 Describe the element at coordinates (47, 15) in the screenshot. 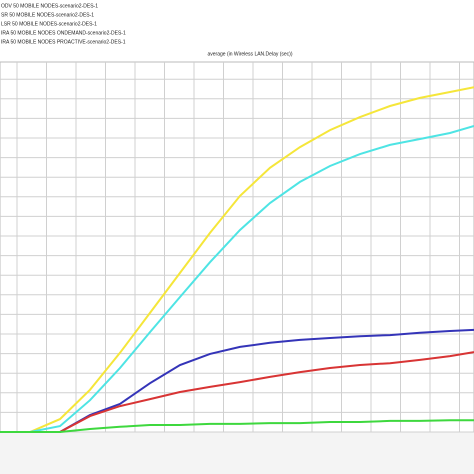

I see `legend-label: SR 50 MOBILE NODES-scenario2-DES-1` at that location.